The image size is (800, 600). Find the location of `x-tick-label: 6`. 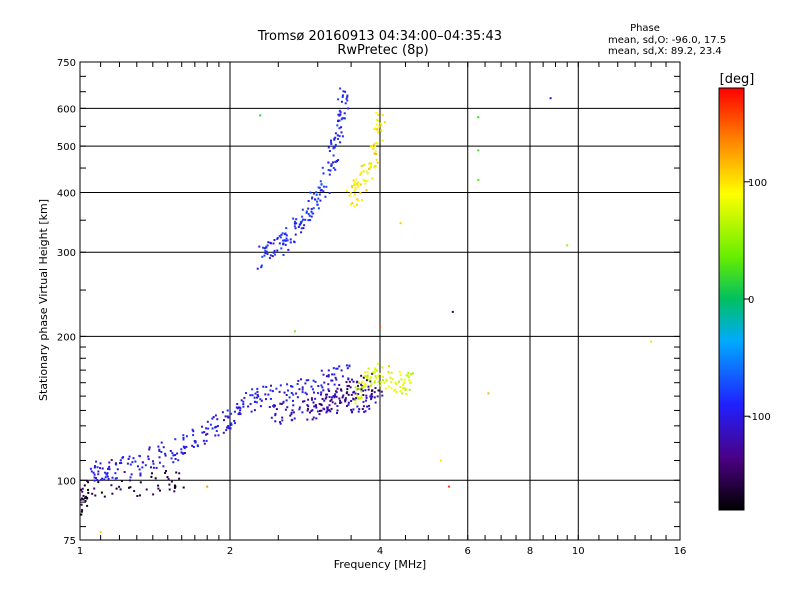

x-tick-label: 6 is located at coordinates (468, 551).